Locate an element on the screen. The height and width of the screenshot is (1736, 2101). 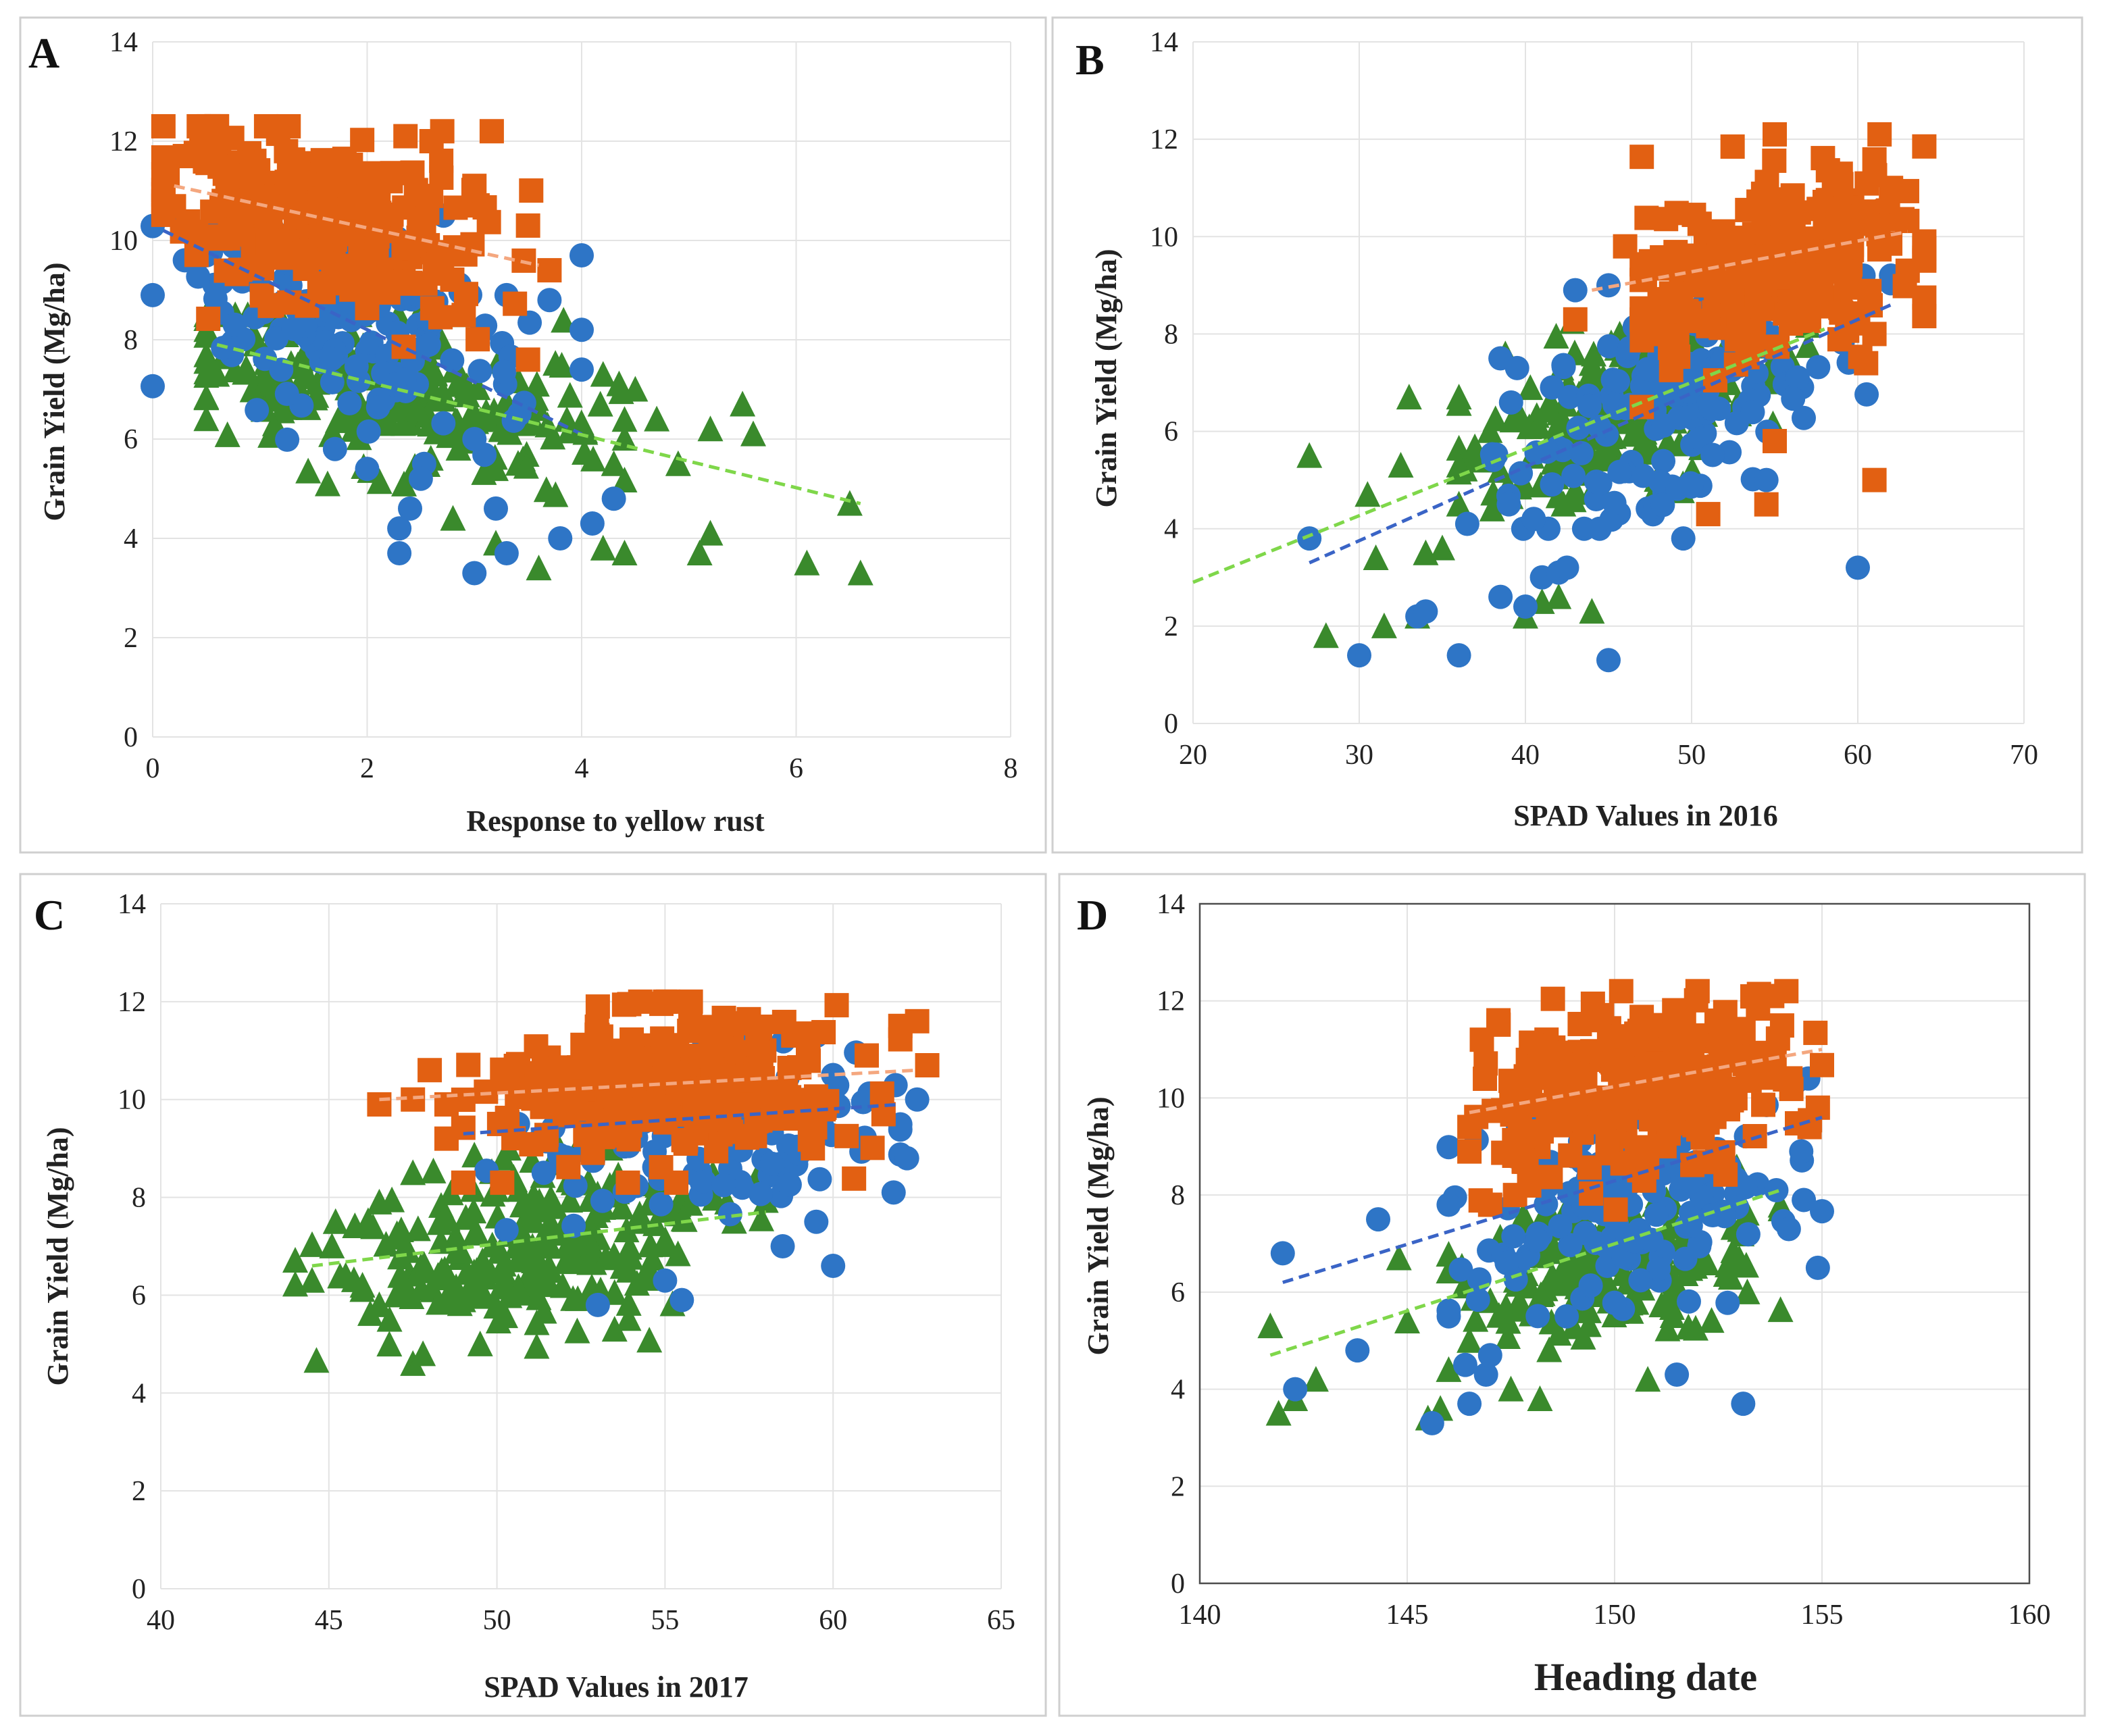
panel-b-points is located at coordinates (1616, 397).